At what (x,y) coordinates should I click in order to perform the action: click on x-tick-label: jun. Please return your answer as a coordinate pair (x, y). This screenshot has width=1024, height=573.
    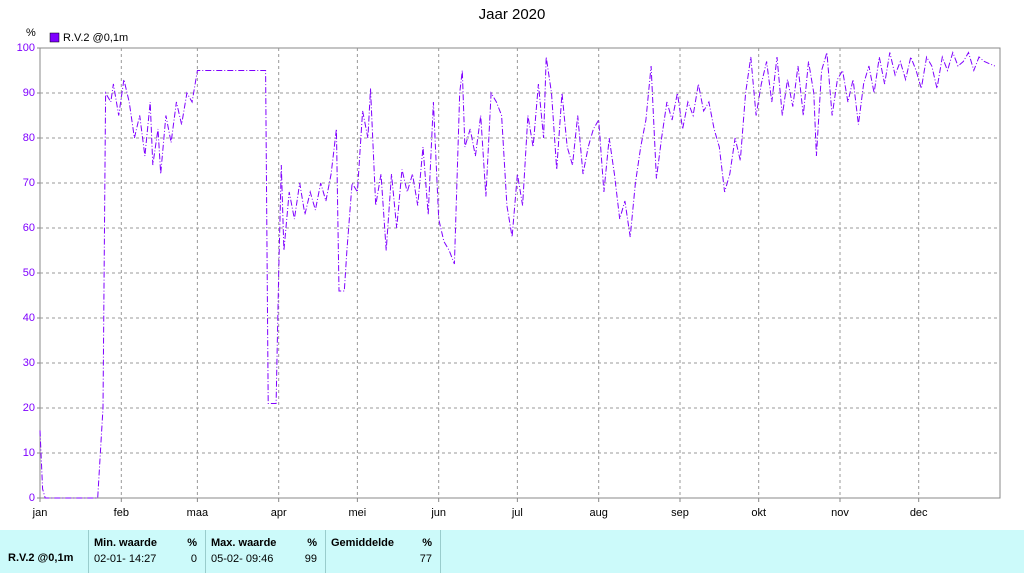
    Looking at the image, I should click on (438, 513).